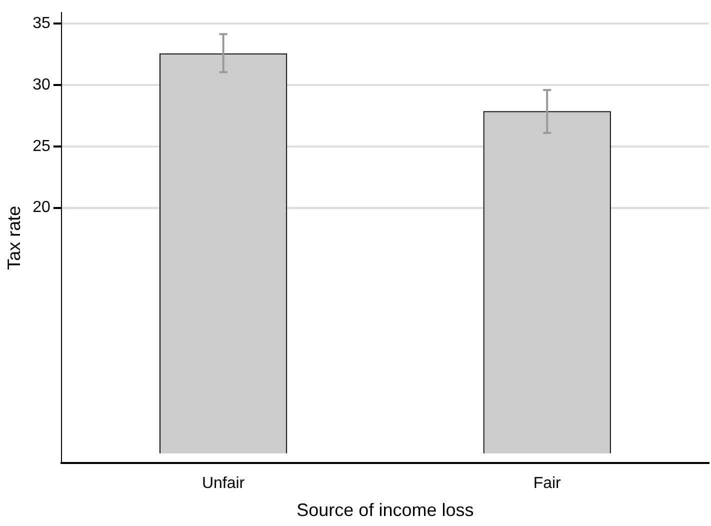  What do you see at coordinates (547, 483) in the screenshot?
I see `x-tick-label: Fair` at bounding box center [547, 483].